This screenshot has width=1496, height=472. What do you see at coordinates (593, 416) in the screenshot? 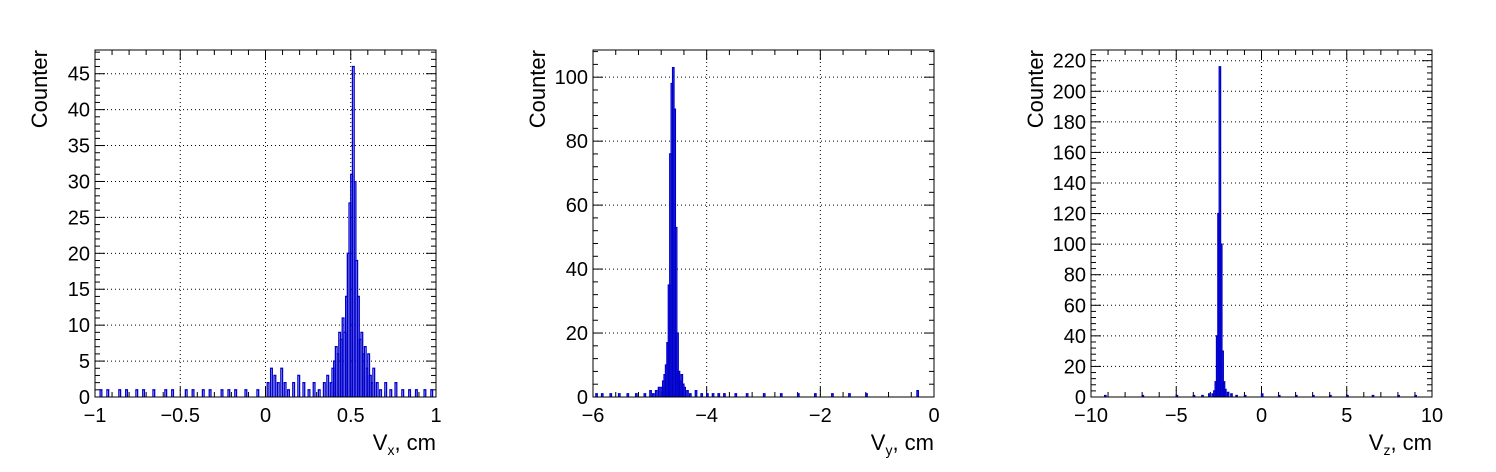
I see `x-tick-label: −6` at bounding box center [593, 416].